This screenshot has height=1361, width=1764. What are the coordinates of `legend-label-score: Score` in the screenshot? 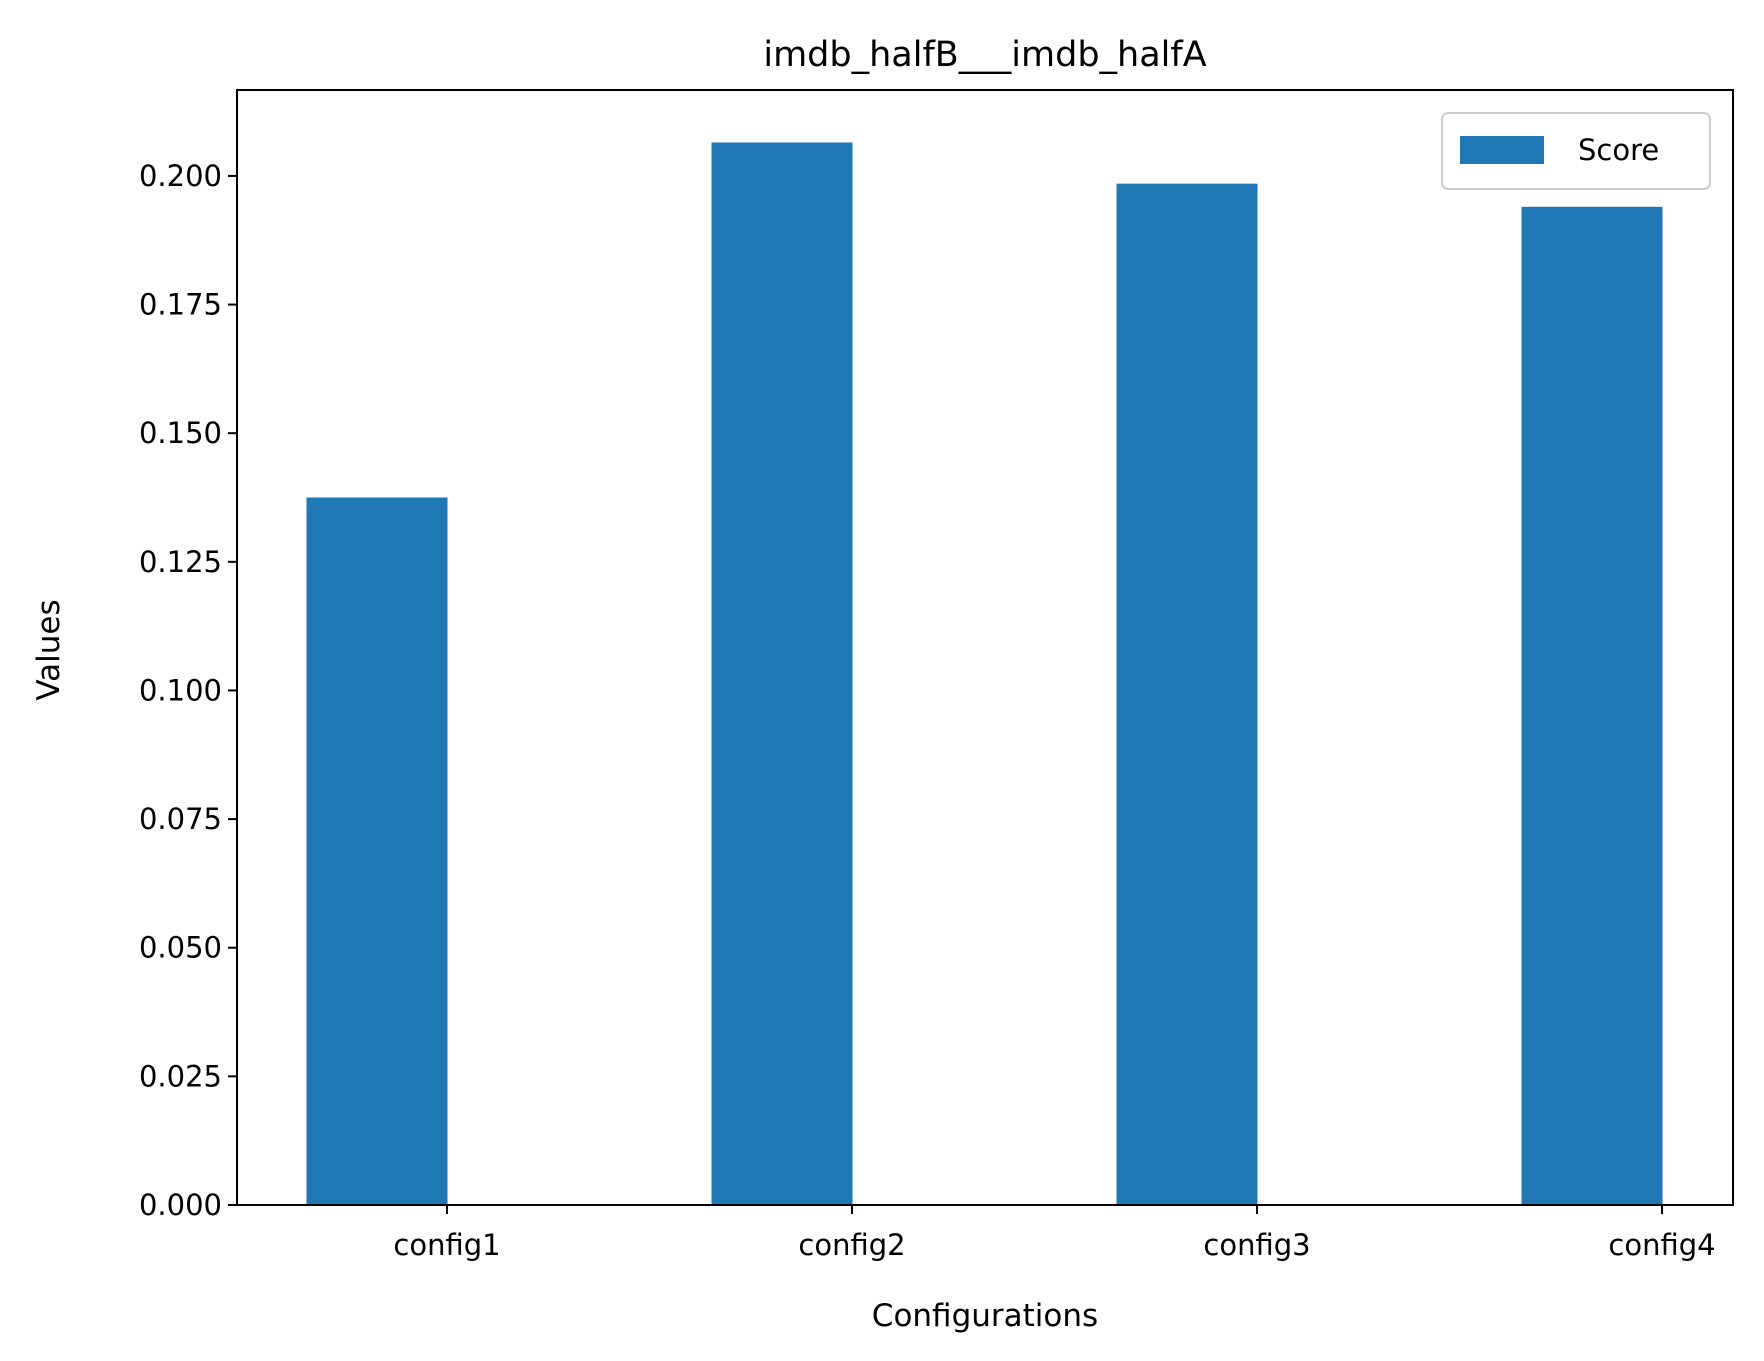 It's located at (1618, 150).